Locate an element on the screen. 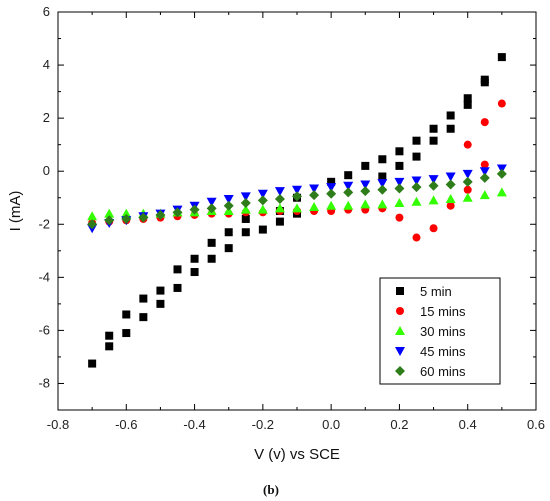 This screenshot has height=501, width=550. x-tick-label: 0.4 is located at coordinates (468, 424).